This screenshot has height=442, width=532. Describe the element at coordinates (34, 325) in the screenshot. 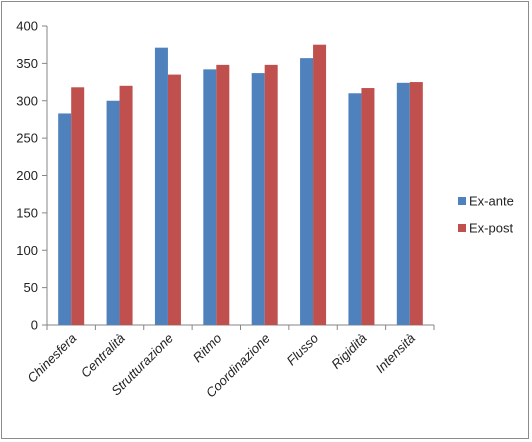

I see `y-tick-label: 0` at that location.